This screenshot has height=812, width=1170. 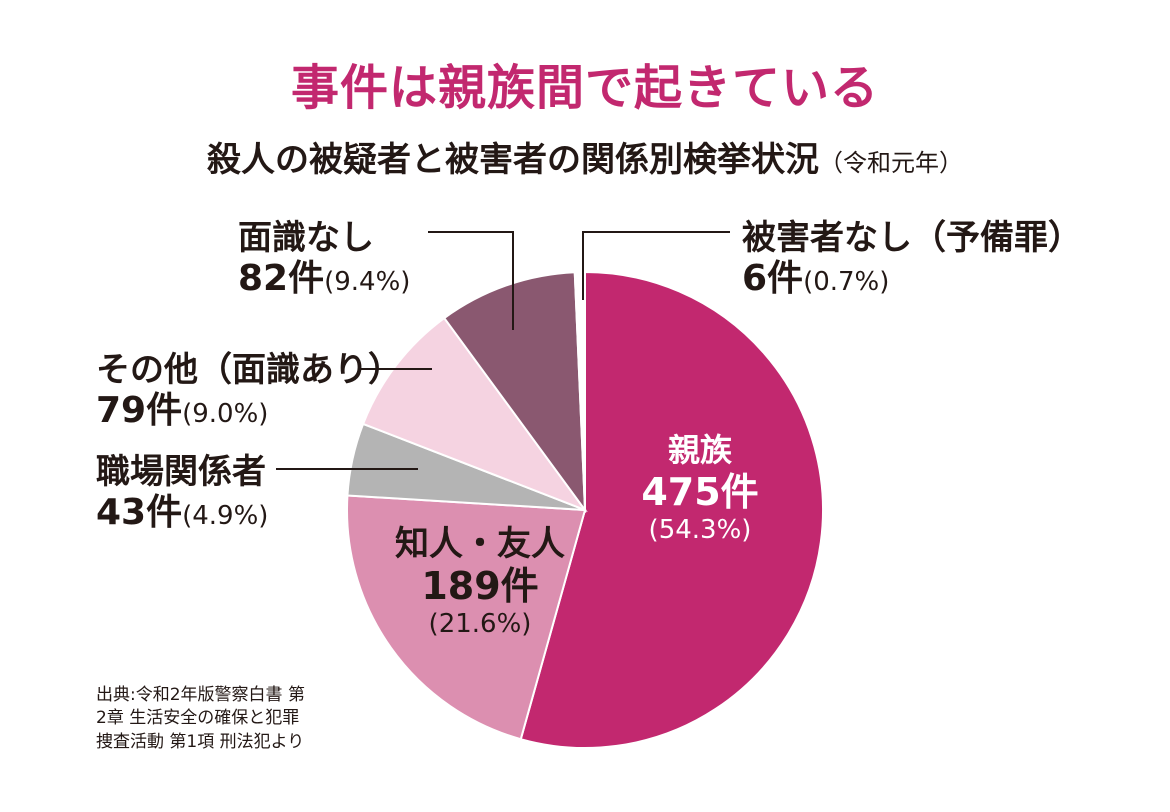 I want to click on leader-line-higaisha-nashi, so click(x=656, y=265).